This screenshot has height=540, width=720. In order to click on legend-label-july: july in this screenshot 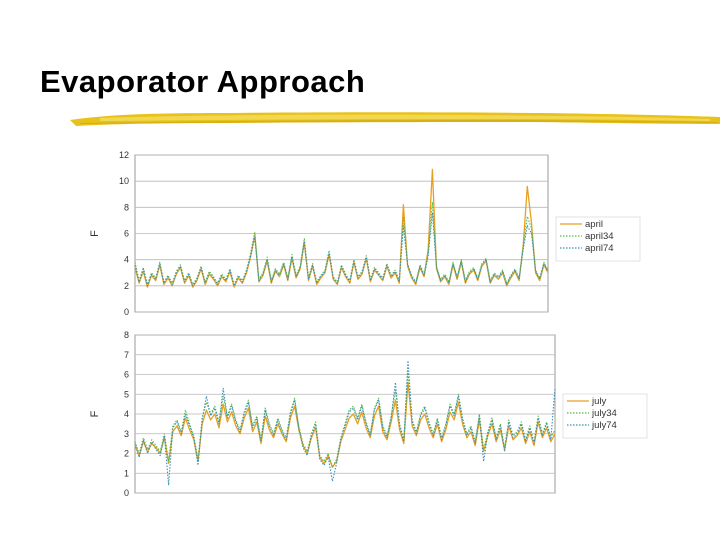, I will do `click(599, 401)`.